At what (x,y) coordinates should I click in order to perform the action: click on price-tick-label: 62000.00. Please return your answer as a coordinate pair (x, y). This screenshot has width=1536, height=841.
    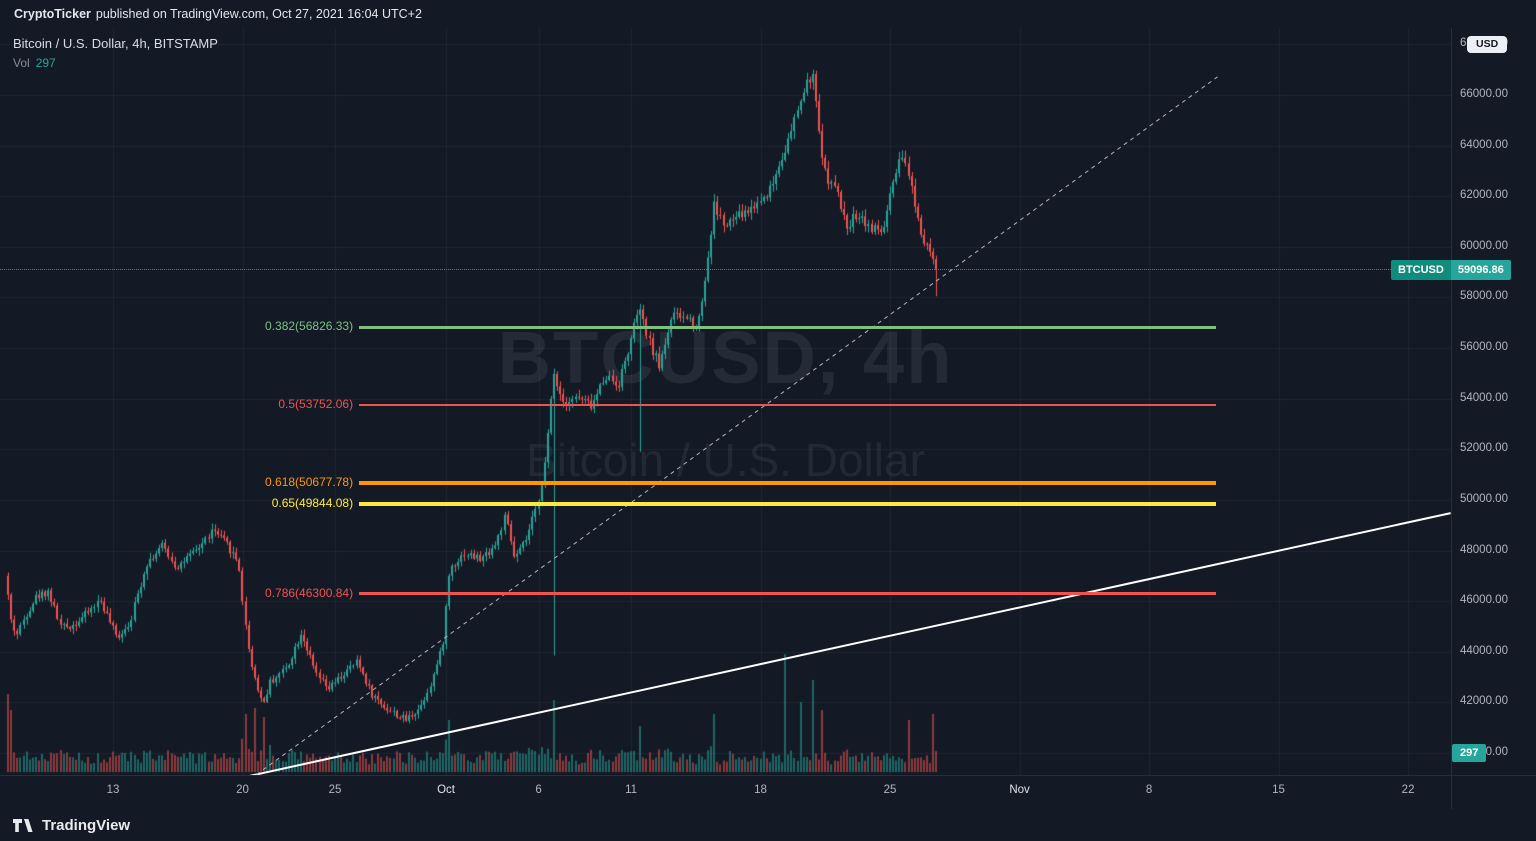
    Looking at the image, I should click on (1484, 195).